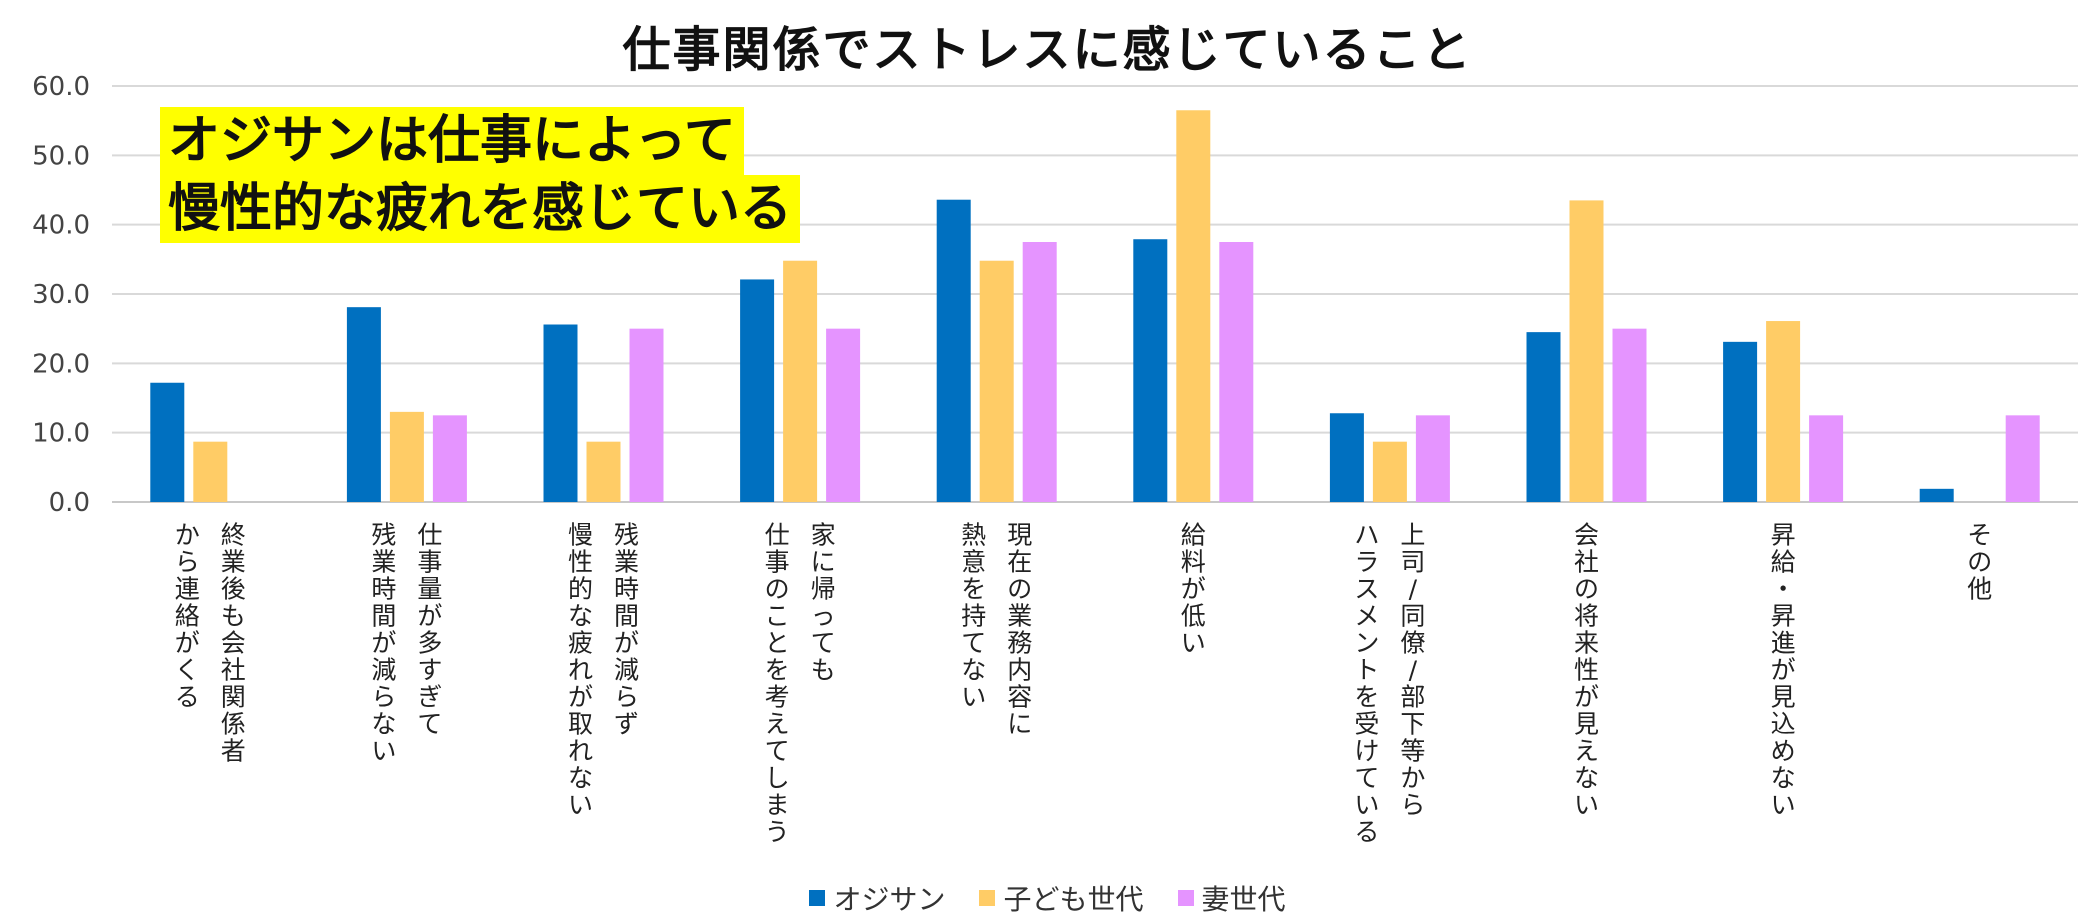  I want to click on legend-swatch-kodomo, so click(987, 898).